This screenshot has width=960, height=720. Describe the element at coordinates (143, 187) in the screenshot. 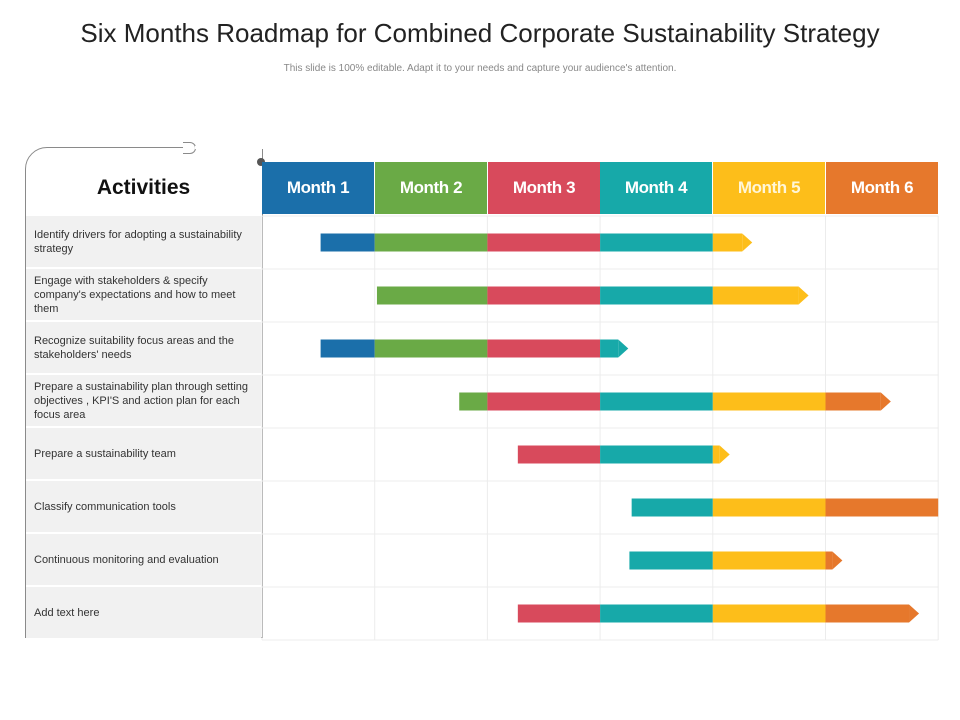

I see `activities-header: Activities` at that location.